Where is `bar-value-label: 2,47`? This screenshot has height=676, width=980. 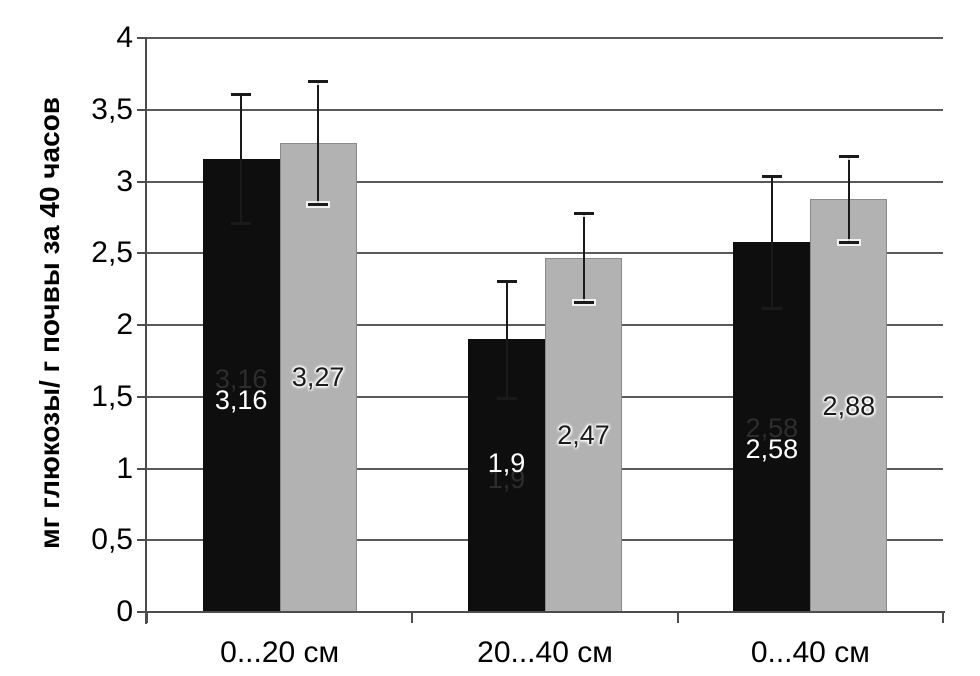 bar-value-label: 2,47 is located at coordinates (583, 434).